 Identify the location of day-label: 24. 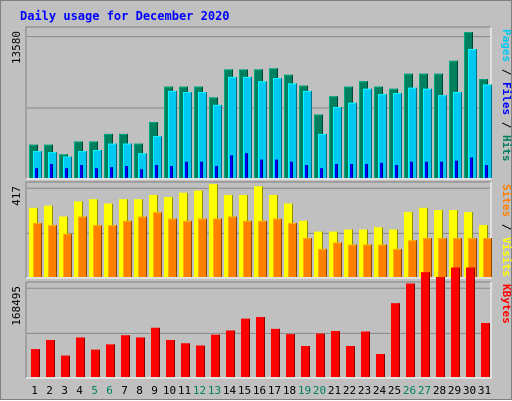
(380, 390).